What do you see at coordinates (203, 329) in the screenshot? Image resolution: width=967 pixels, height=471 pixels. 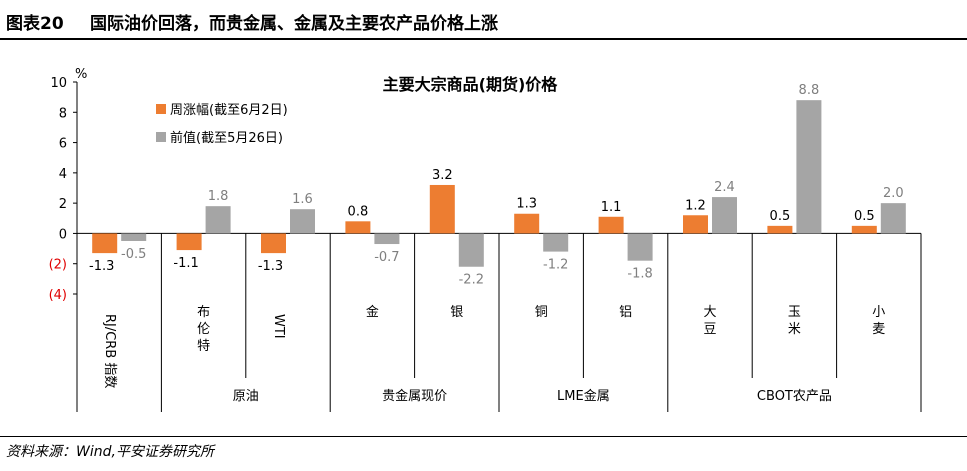 I see `category-label: 布伦特` at bounding box center [203, 329].